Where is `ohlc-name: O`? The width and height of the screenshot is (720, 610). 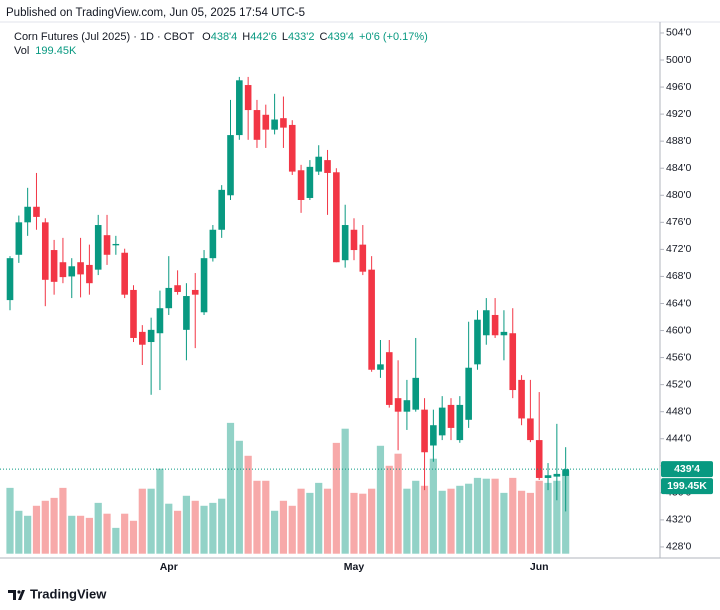
ohlc-name: O is located at coordinates (206, 37).